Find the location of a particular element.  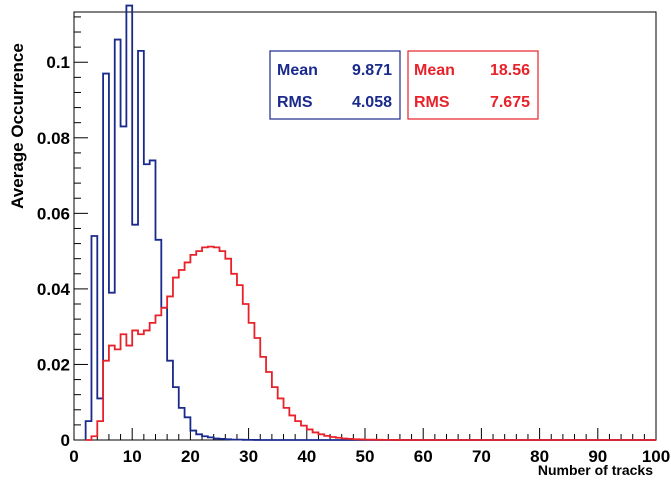

stats-blue-mean-label: Mean is located at coordinates (297, 70).